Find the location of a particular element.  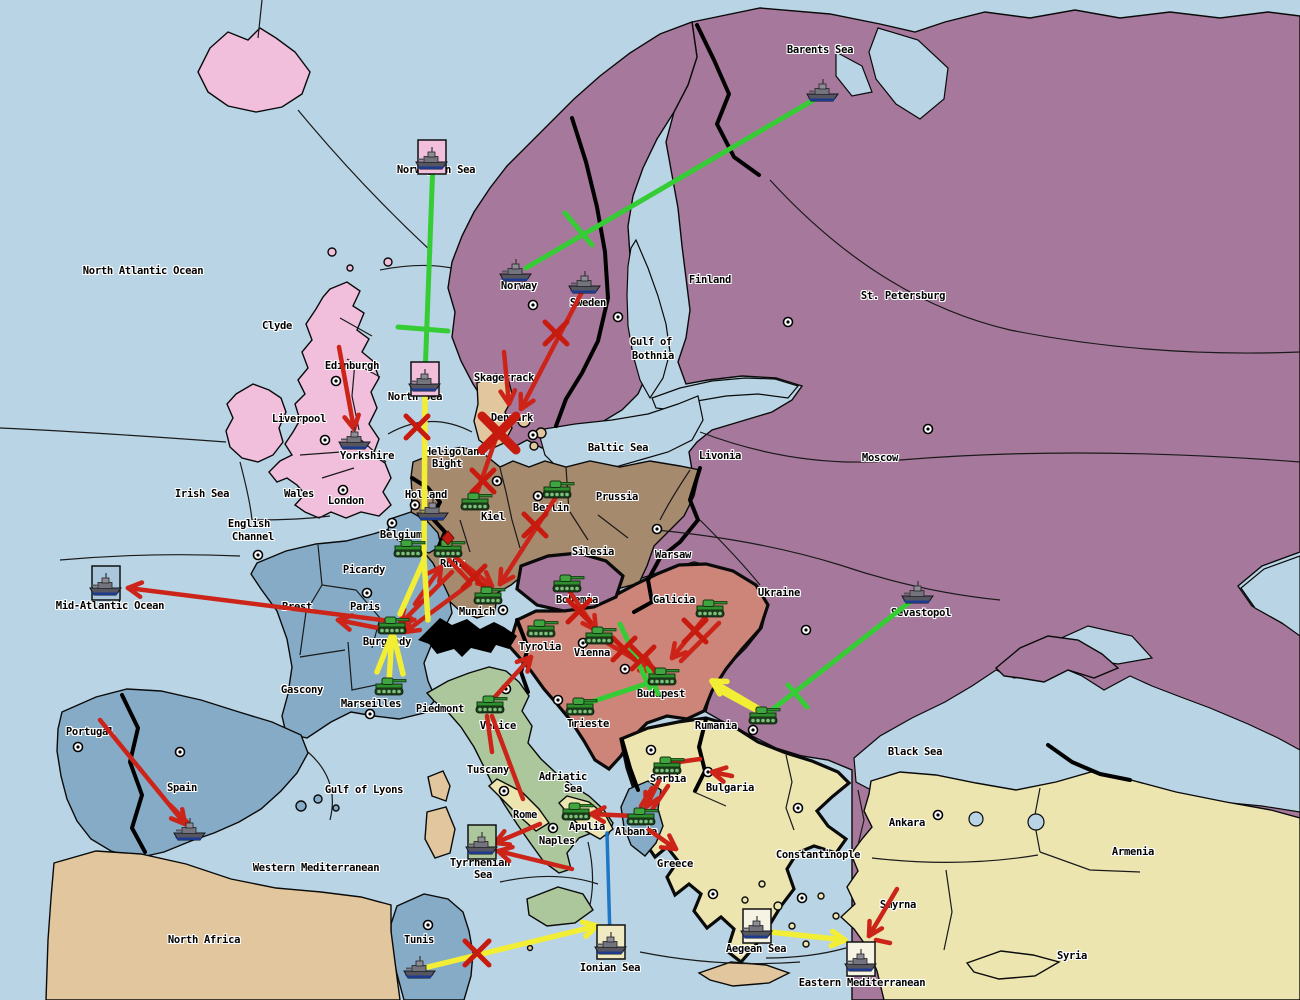

unit-army-ruhr is located at coordinates (449, 544).